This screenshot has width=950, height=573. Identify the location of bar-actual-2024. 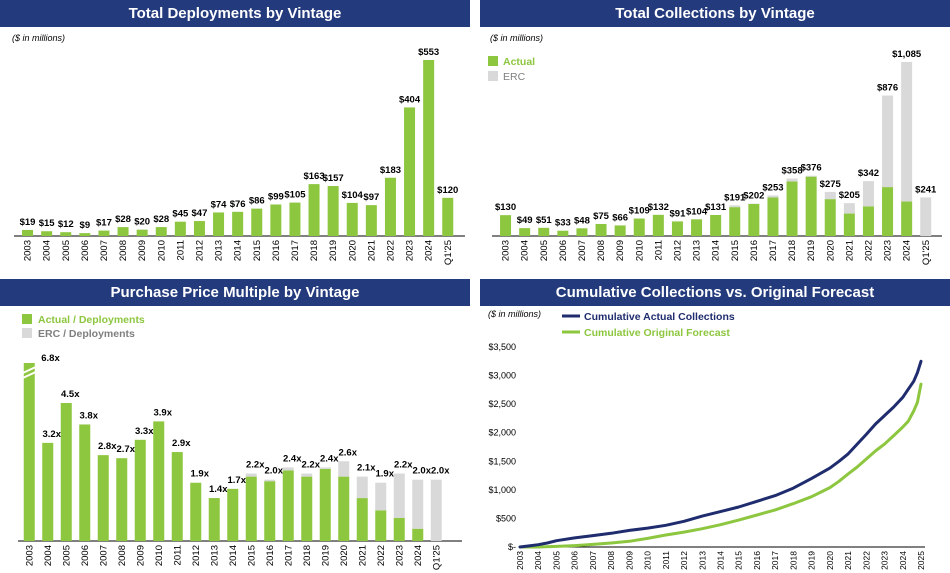
(418, 534).